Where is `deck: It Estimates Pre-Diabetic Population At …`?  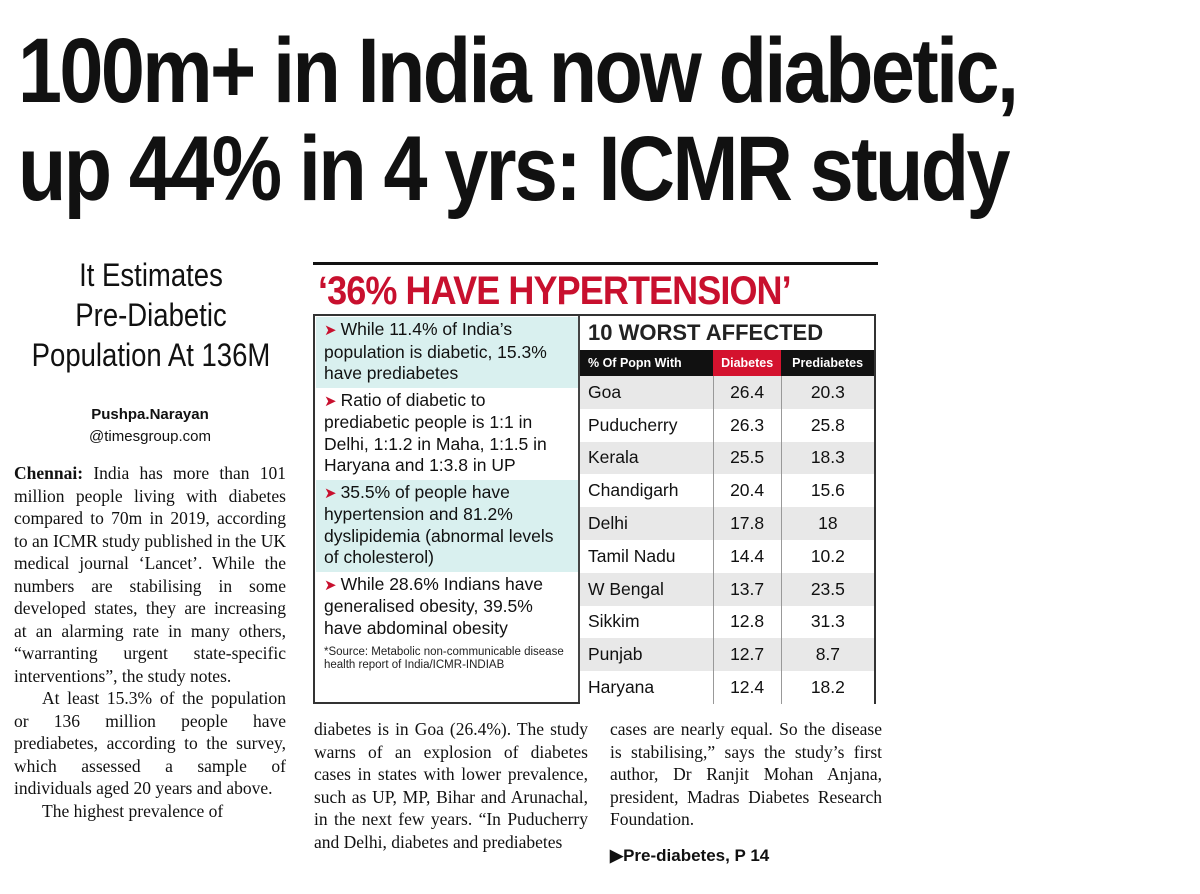
deck: It Estimates Pre-Diabetic Population At … is located at coordinates (151, 315).